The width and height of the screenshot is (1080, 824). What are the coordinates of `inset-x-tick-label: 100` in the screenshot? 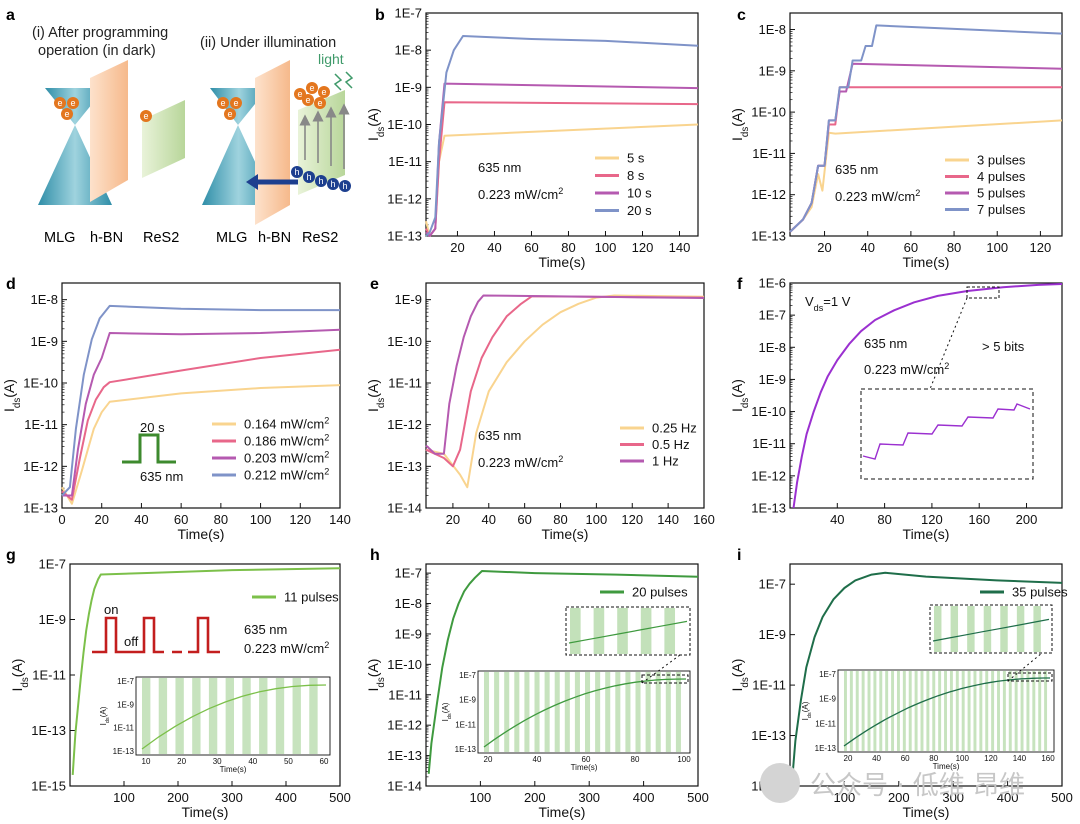 It's located at (963, 758).